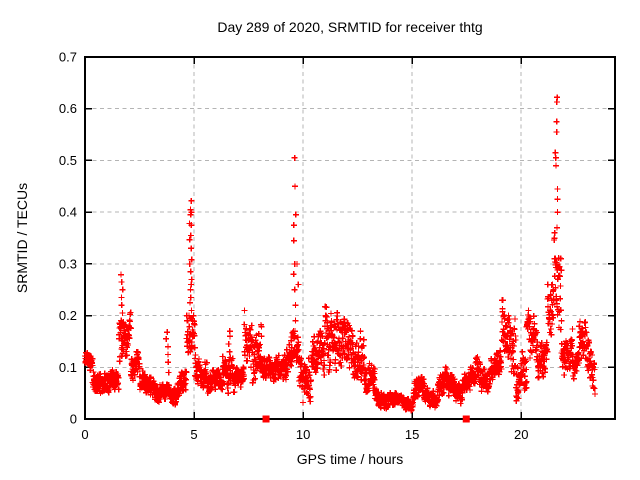 This screenshot has height=480, width=640. Describe the element at coordinates (68, 160) in the screenshot. I see `y-tick-label: 0.5` at that location.